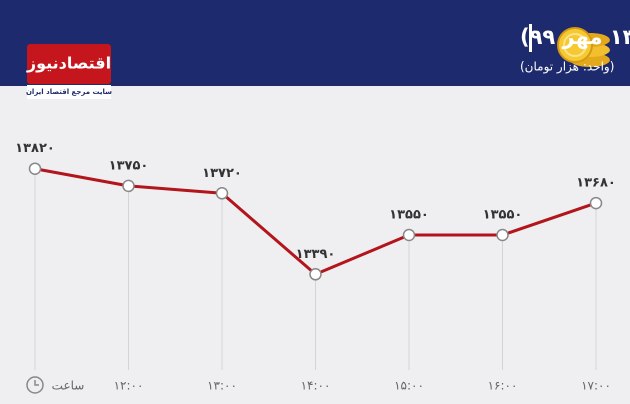 The height and width of the screenshot is (404, 630). What do you see at coordinates (222, 173) in the screenshot?
I see `value-label: ۱۳۷۲۰` at bounding box center [222, 173].